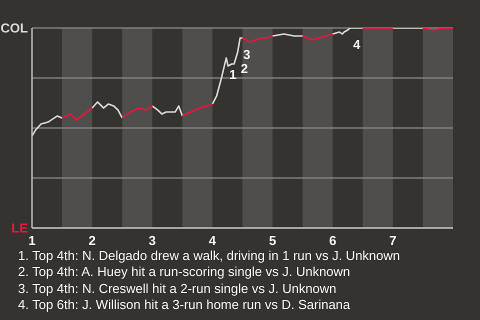  What do you see at coordinates (185, 305) in the screenshot?
I see `text: 4. Top 6th: J. Willison hit a 3-run home run vs D. Sarinana` at bounding box center [185, 305].